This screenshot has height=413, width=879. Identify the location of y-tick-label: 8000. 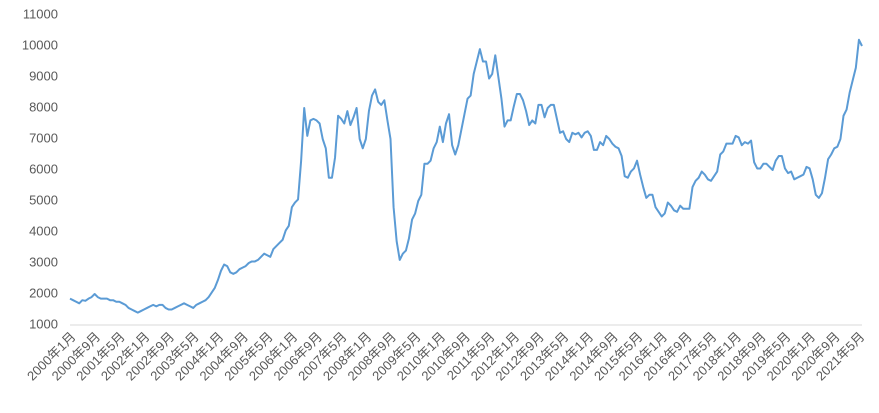
(43, 106).